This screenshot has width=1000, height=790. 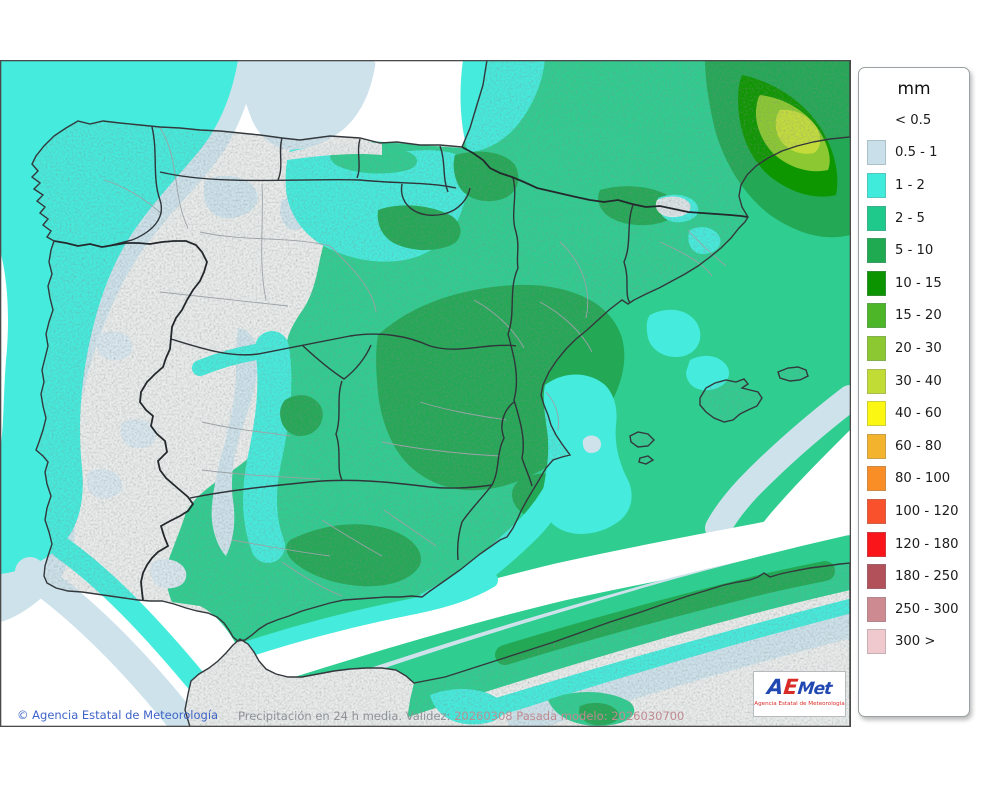 I want to click on aemet-logo-subtitle: Agencia Estatal de Meteorología, so click(x=799, y=704).